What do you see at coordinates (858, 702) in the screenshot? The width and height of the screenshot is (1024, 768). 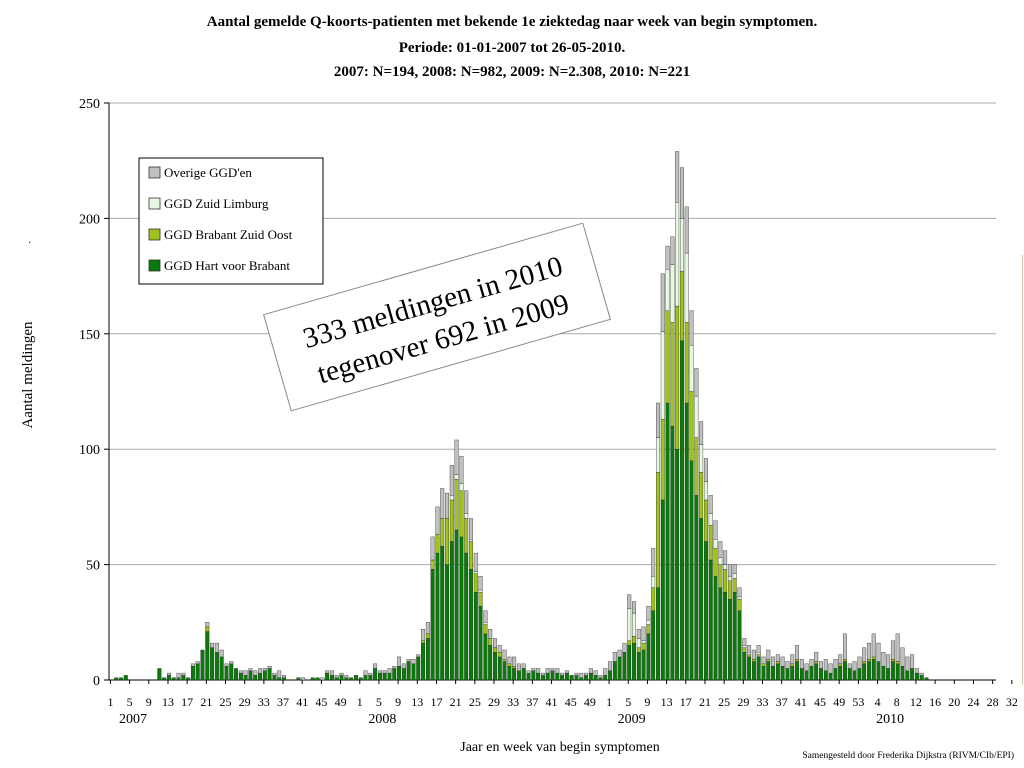 I see `x-tick-label: 53` at bounding box center [858, 702].